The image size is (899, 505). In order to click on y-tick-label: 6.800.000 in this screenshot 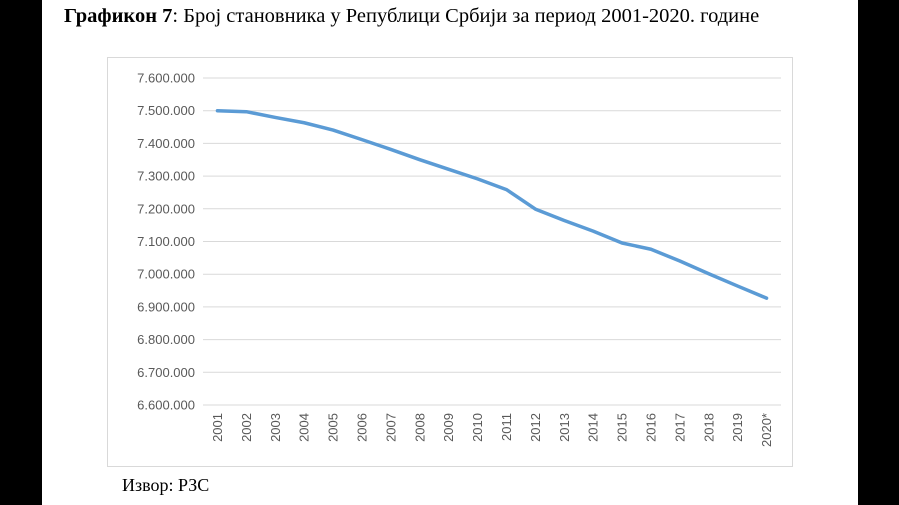, I will do `click(166, 339)`.